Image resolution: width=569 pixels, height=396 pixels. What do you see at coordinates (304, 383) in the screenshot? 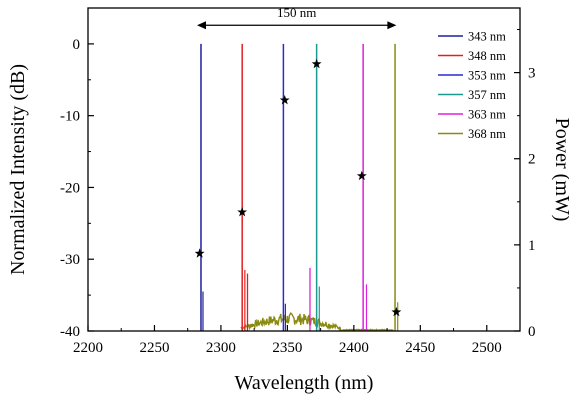
I see `x-axis-title: Wavelength (nm)` at bounding box center [304, 383].